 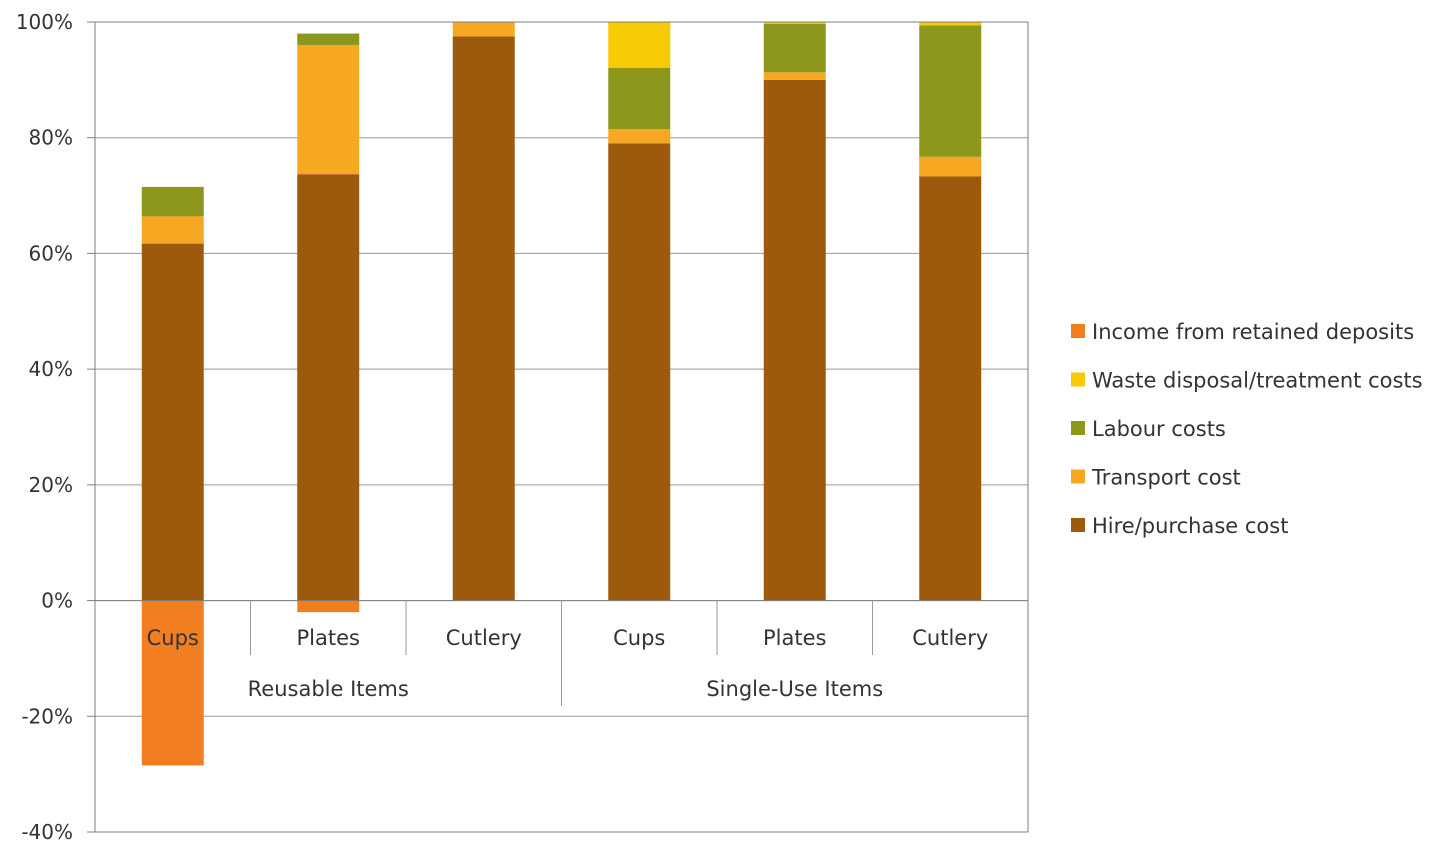 What do you see at coordinates (1166, 478) in the screenshot?
I see `legend-label: Transport cost` at bounding box center [1166, 478].